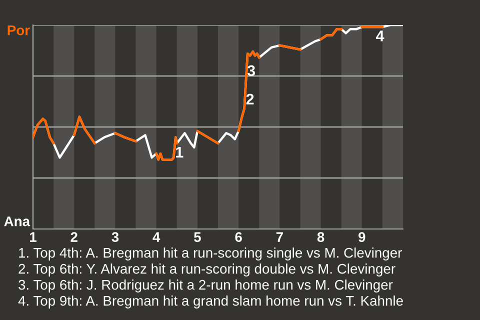 The image size is (480, 320). What do you see at coordinates (210, 302) in the screenshot?
I see `text: 4. Top 9th: A. Bregman hit a grand slam home run vs T. Kahnle` at bounding box center [210, 302].